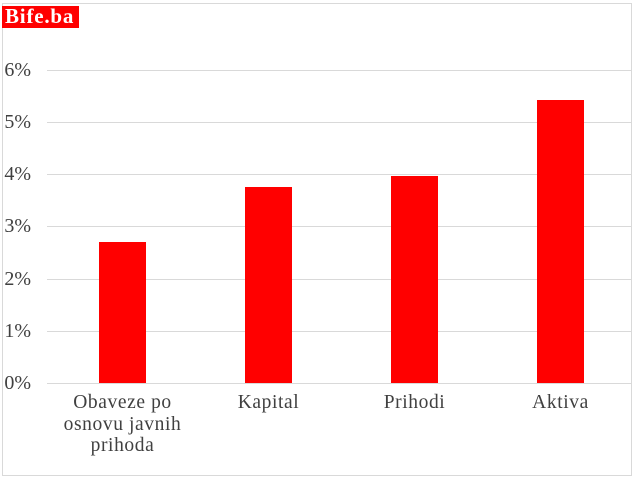  I want to click on bar-prihodi, so click(414, 279).